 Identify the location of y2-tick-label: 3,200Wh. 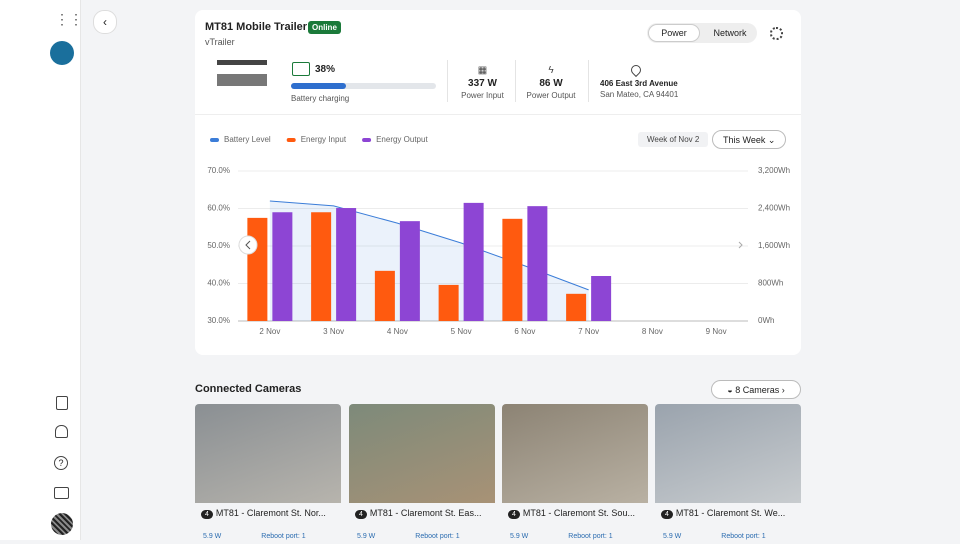
(774, 170).